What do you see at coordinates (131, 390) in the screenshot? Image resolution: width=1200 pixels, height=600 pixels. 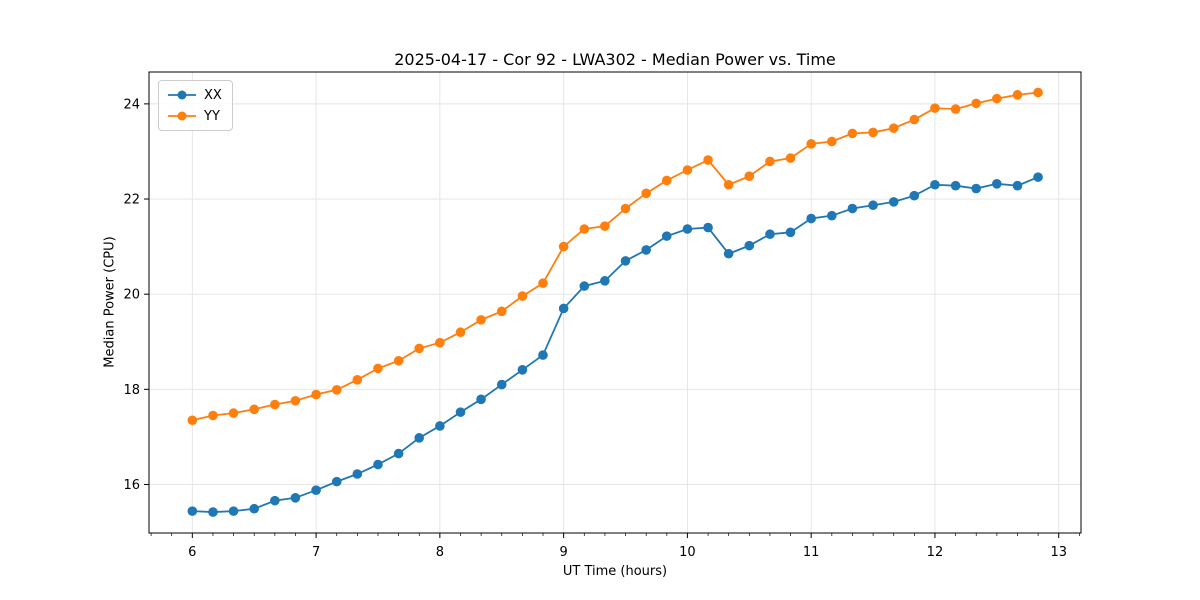 I see `y-tick-label: 18` at bounding box center [131, 390].